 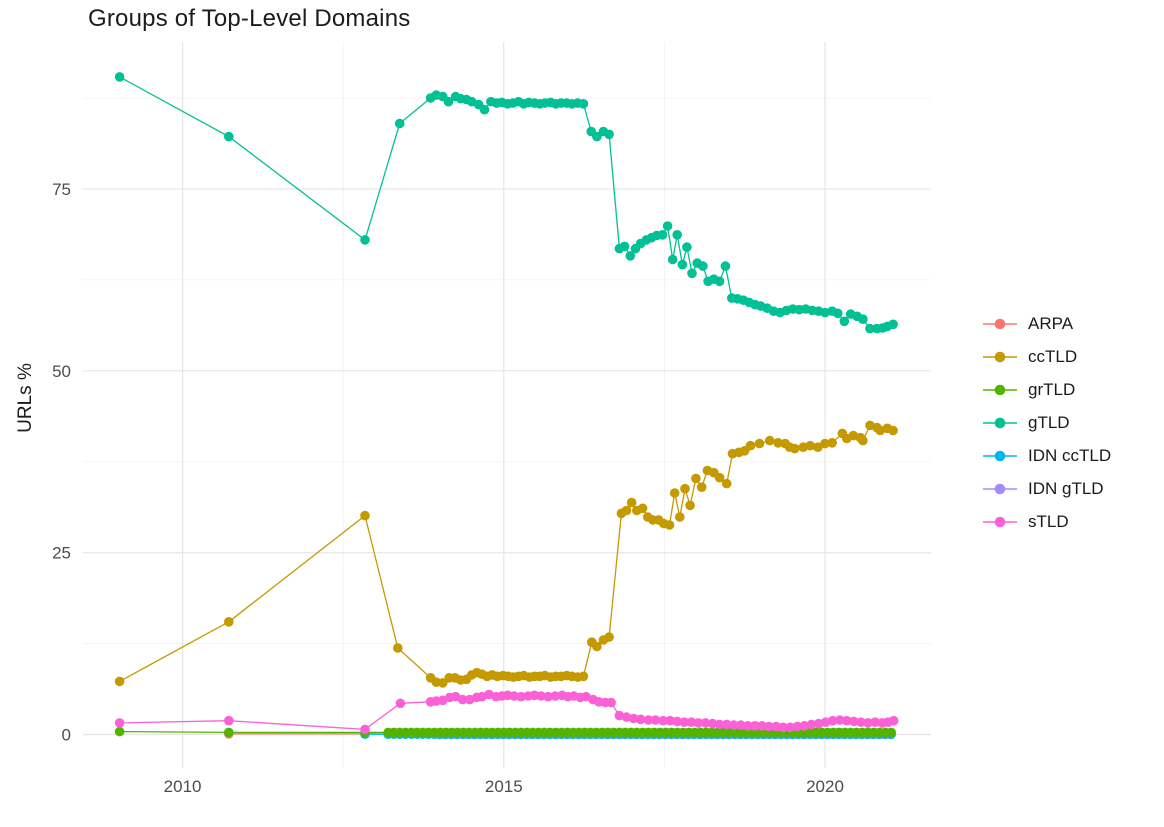 I want to click on legend-key-gtld-icon, so click(x=1000, y=423).